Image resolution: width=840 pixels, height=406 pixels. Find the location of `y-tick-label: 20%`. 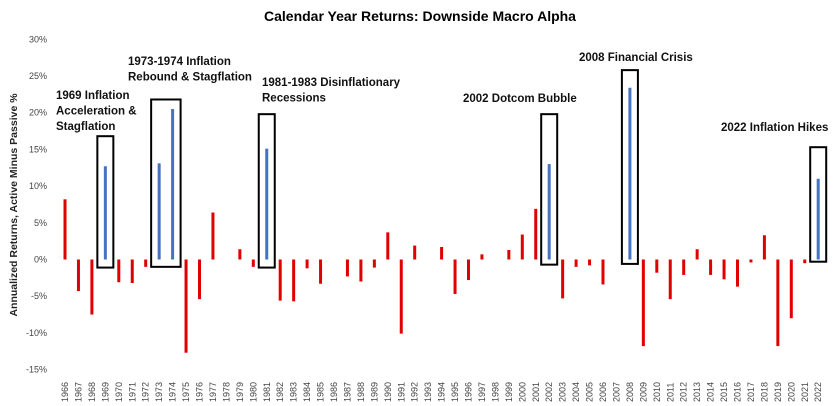

y-tick-label: 20% is located at coordinates (38, 113).